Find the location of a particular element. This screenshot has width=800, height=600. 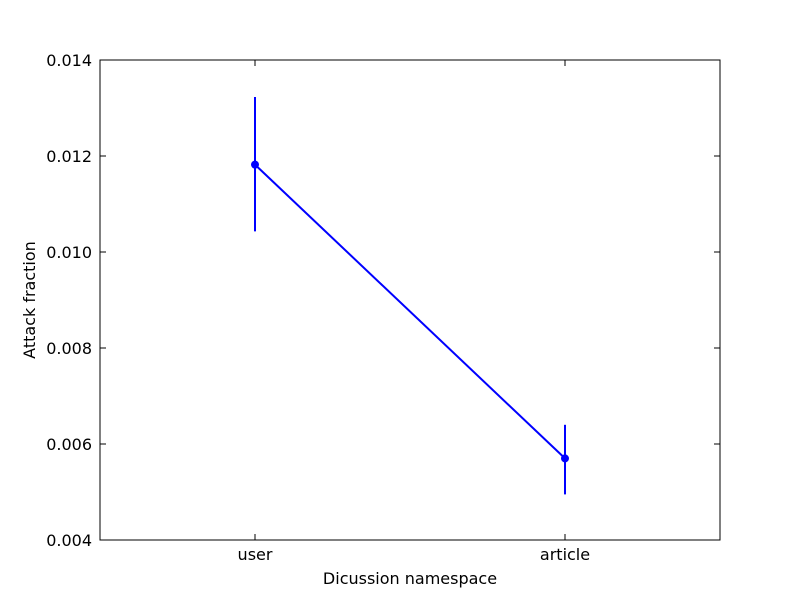

y-tick-label: 0.010 is located at coordinates (69, 252).